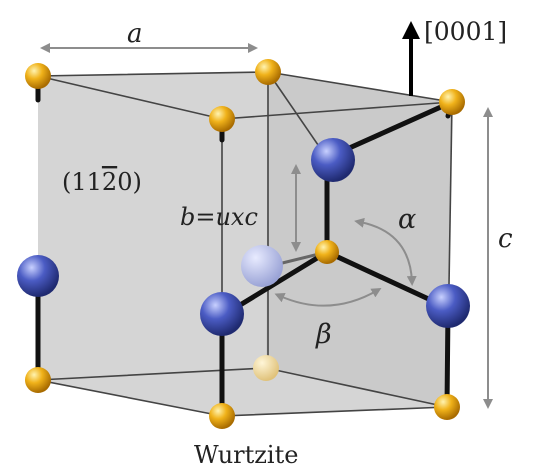  I want to click on label-beta: β, so click(323, 334).